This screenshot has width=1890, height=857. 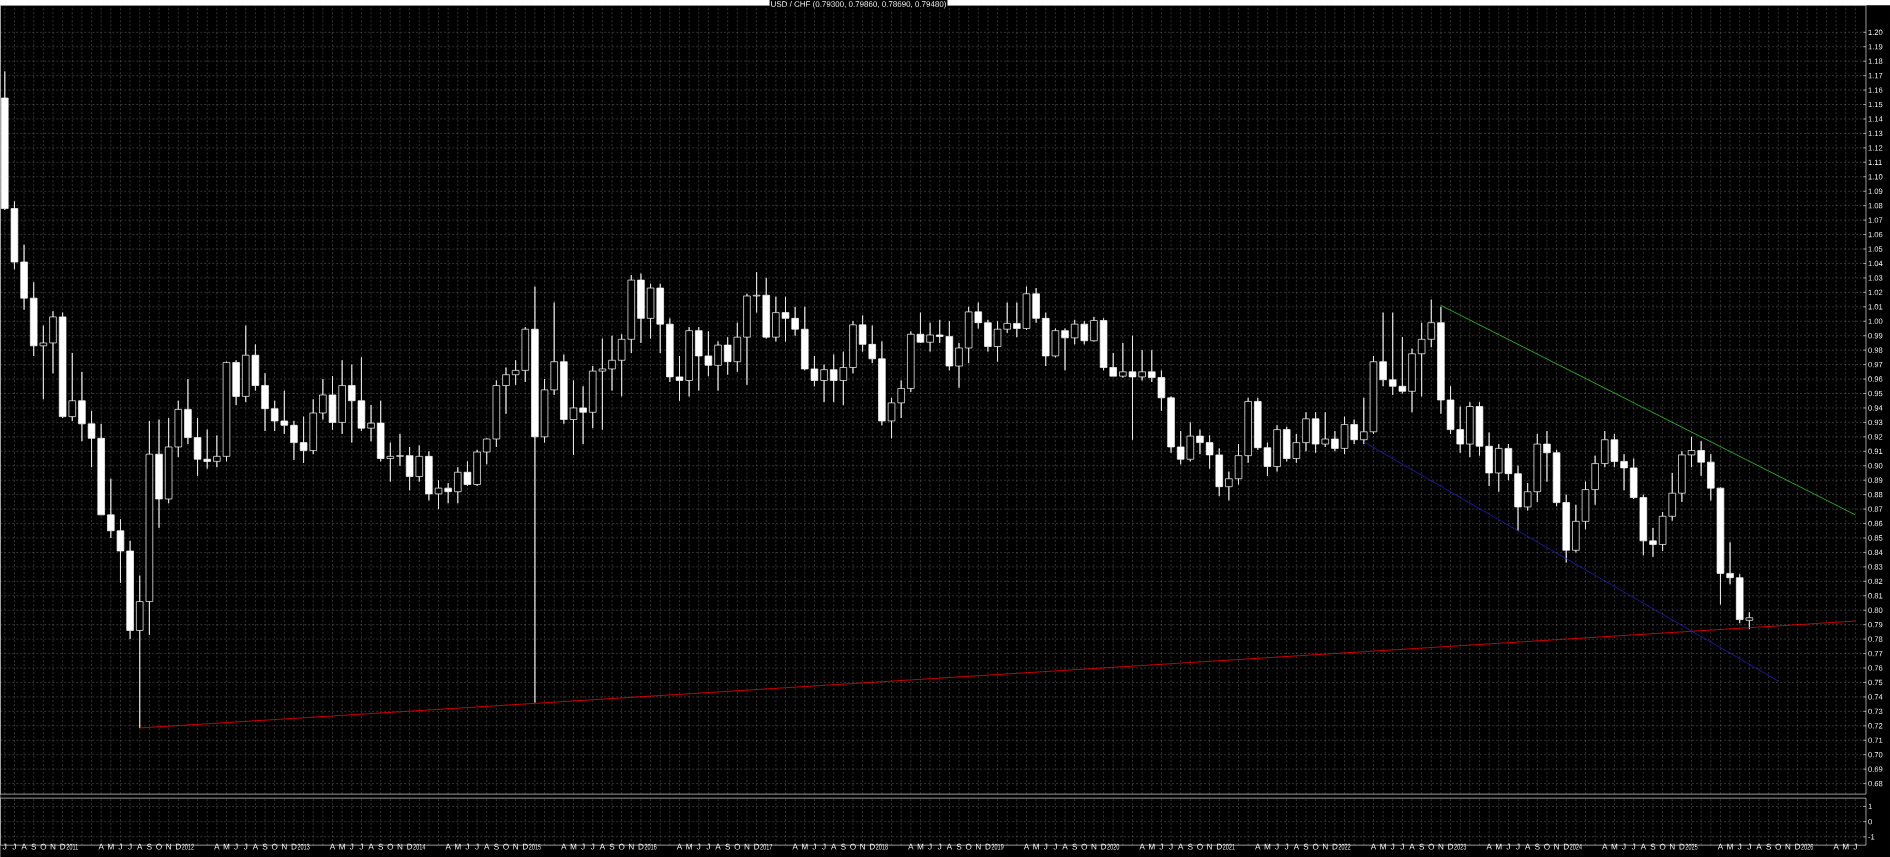 I want to click on x-tick-label: 2012, so click(x=188, y=846).